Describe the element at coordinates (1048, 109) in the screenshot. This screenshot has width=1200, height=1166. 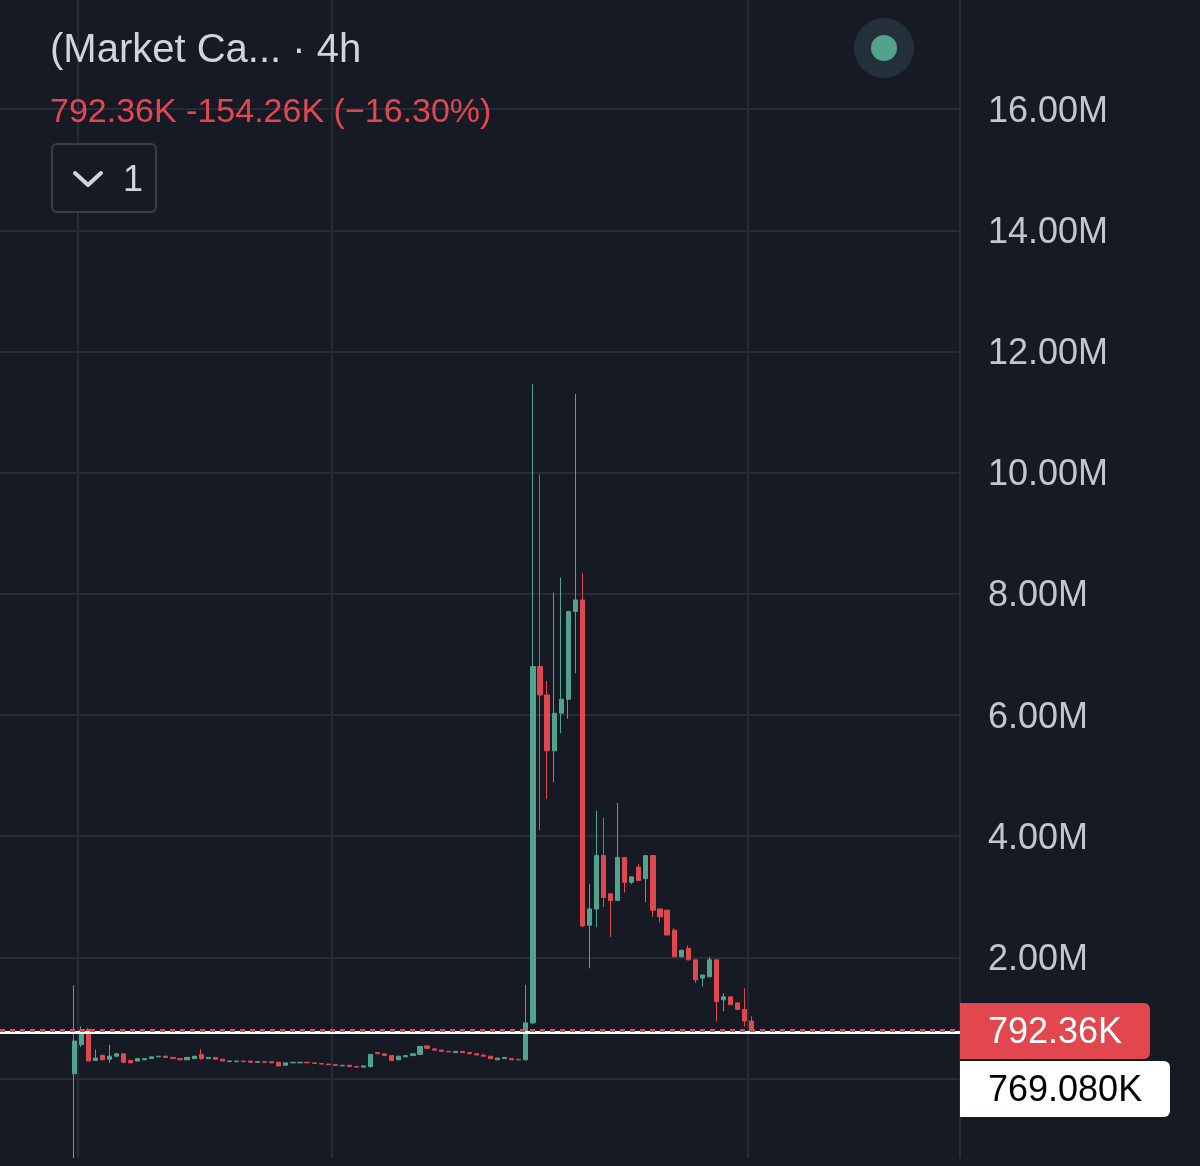
I see `y-tick-label: 16.00M` at that location.